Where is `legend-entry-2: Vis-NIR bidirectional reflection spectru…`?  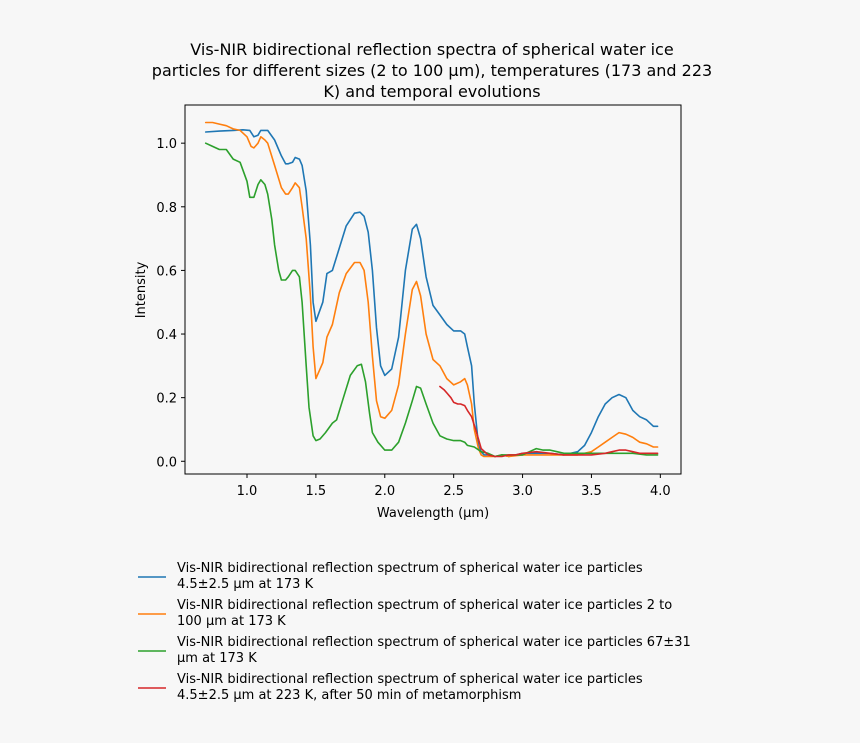 legend-entry-2: Vis-NIR bidirectional reflection spectru… is located at coordinates (405, 613).